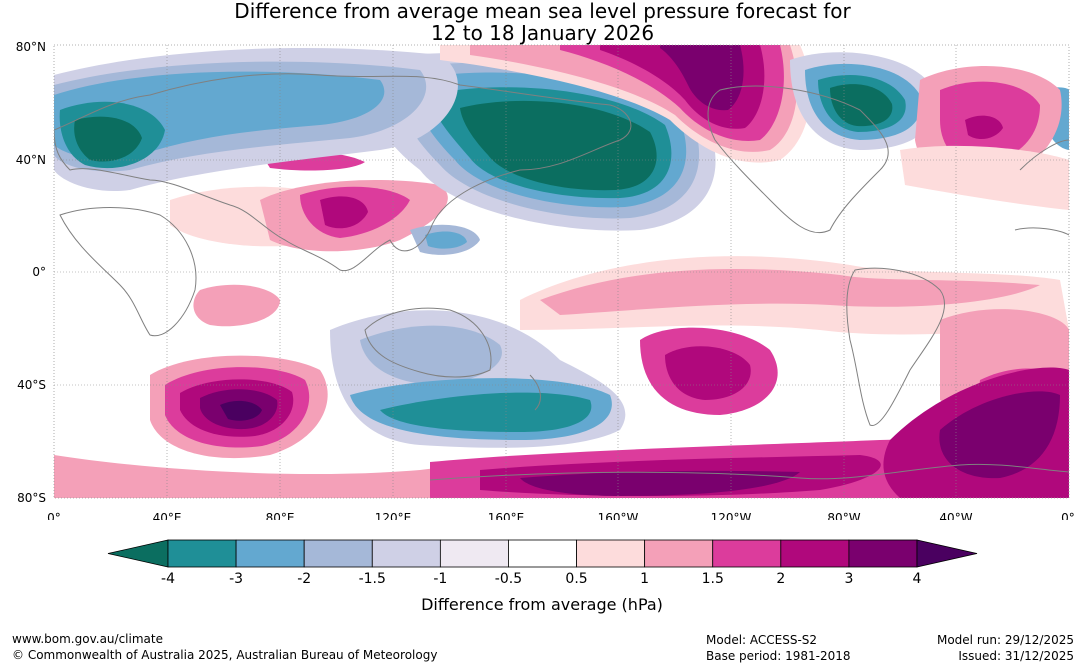 The image size is (1085, 667). Describe the element at coordinates (542, 33) in the screenshot. I see `map-title-line2: 12 to 18 January 2026` at that location.